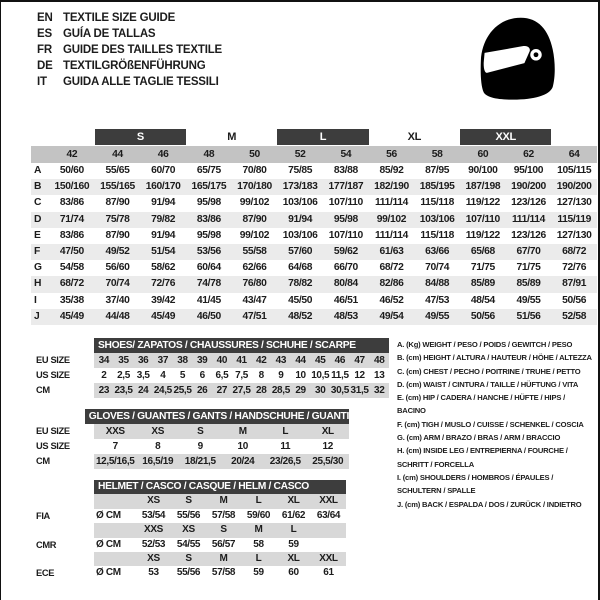  What do you see at coordinates (43, 515) in the screenshot?
I see `row-label: FIA` at bounding box center [43, 515].